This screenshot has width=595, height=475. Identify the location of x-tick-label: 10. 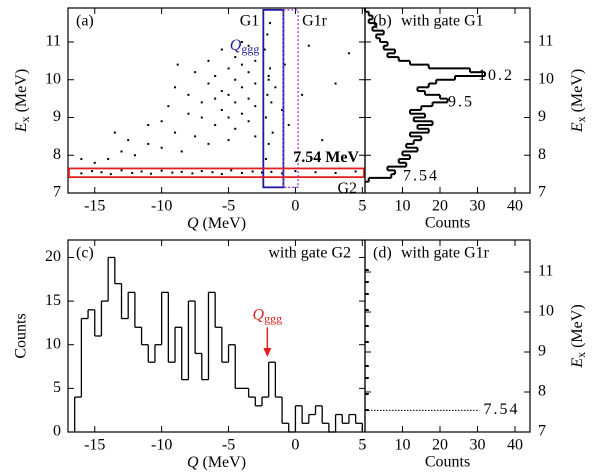
(403, 445).